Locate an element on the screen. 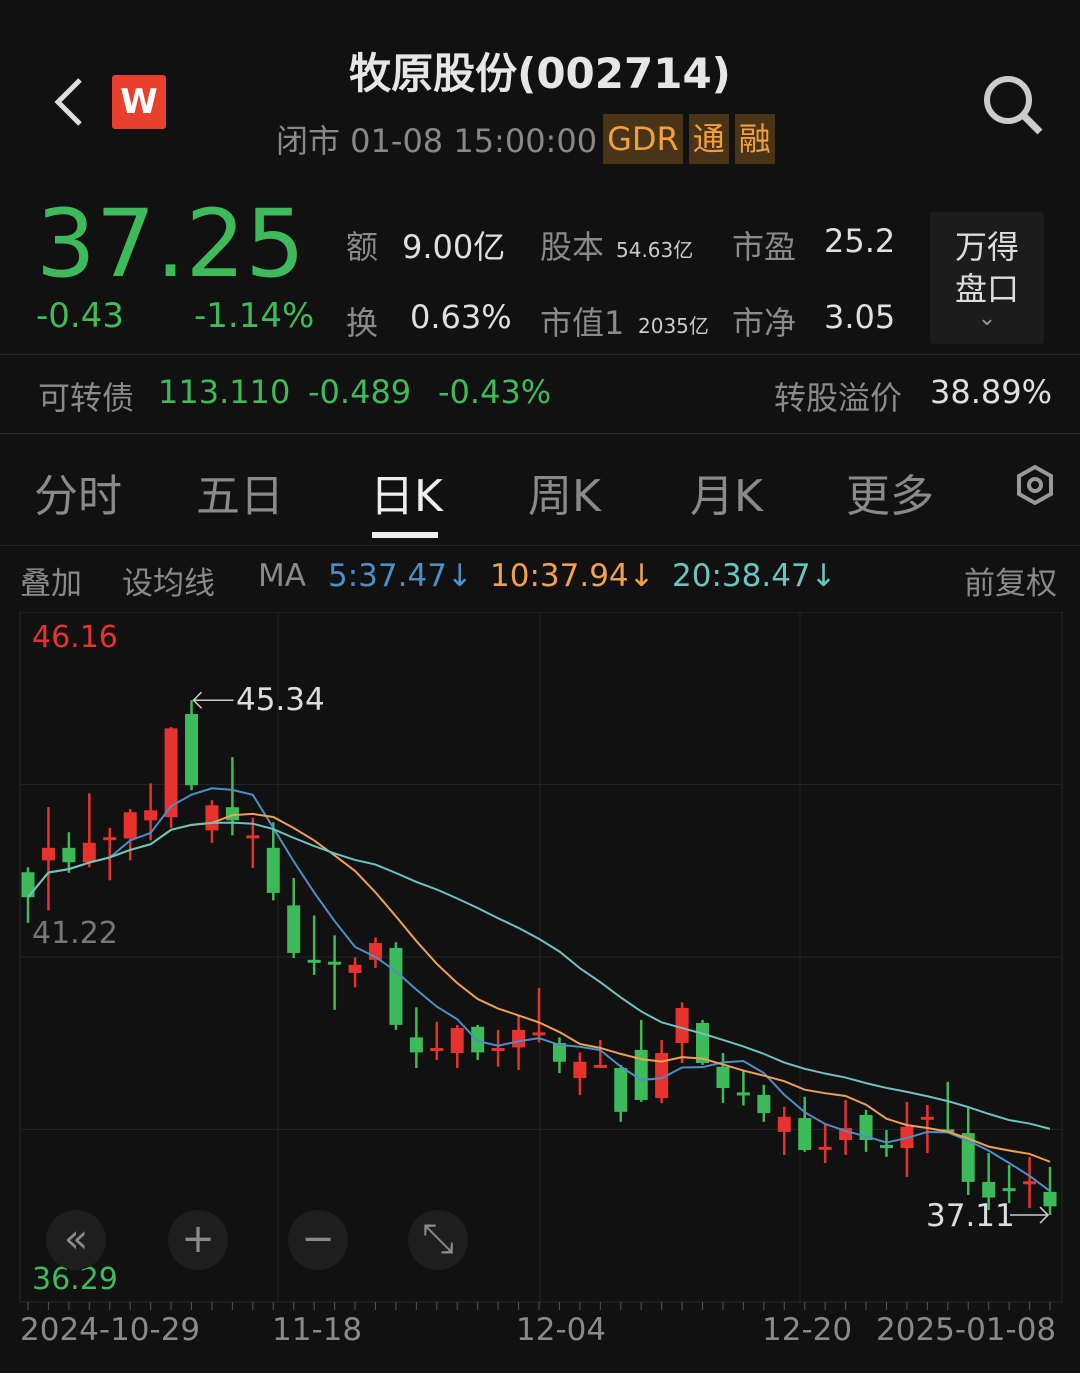  axis-mid-label: 41.22 is located at coordinates (75, 933).